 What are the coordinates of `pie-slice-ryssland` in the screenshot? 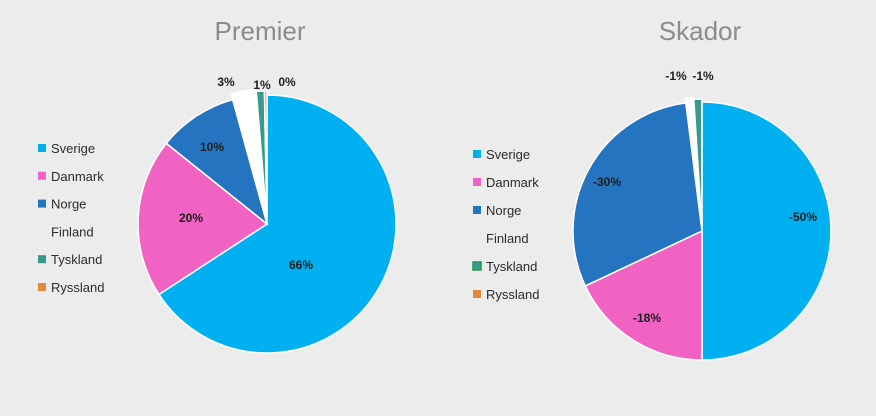 It's located at (265, 155).